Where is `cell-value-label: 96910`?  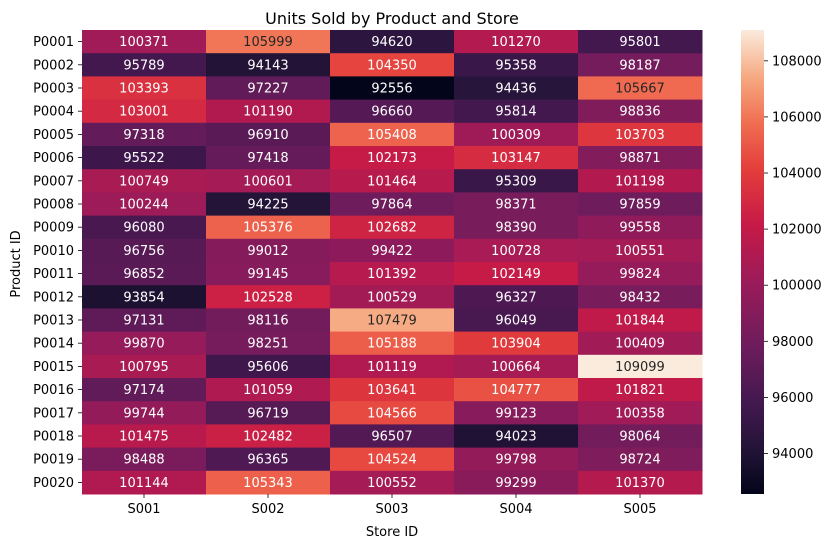
cell-value-label: 96910 is located at coordinates (267, 135).